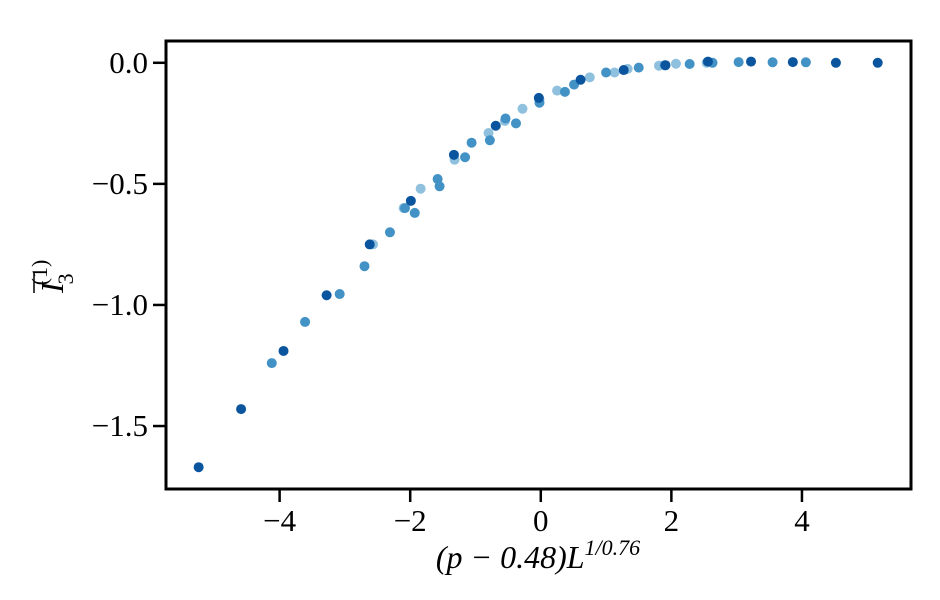  What do you see at coordinates (613, 547) in the screenshot?
I see `x-label-superscript: 1/0.76` at bounding box center [613, 547].